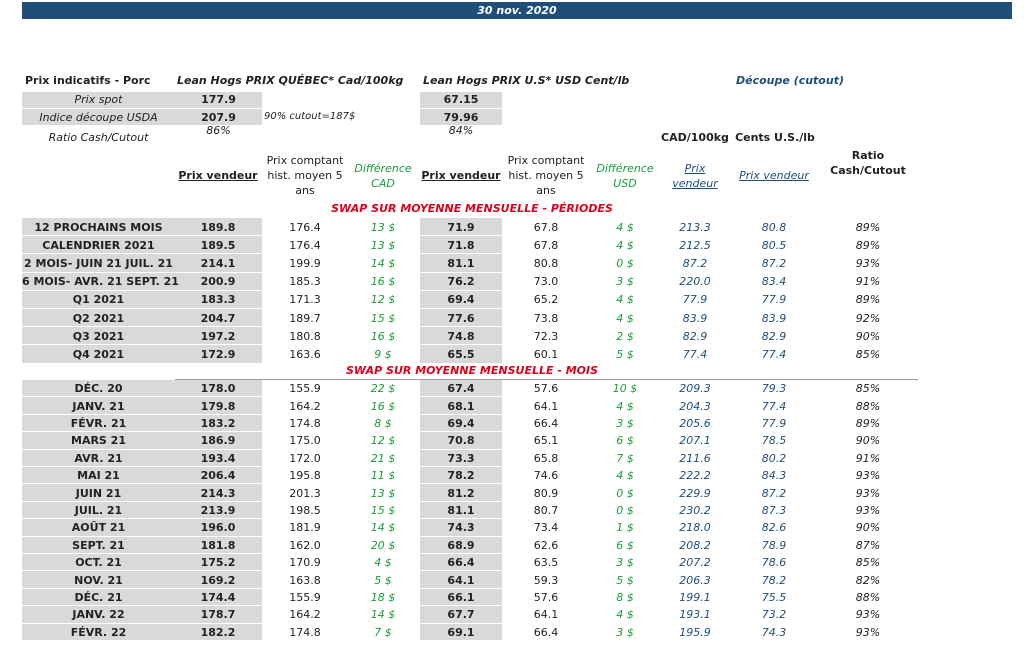 The image size is (1024, 655). Describe the element at coordinates (868, 632) in the screenshot. I see `cell: 93%` at that location.